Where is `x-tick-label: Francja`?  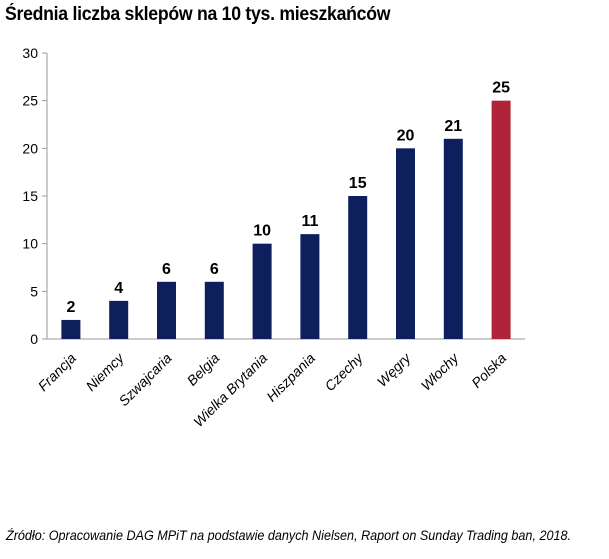 x-tick-label: Francja is located at coordinates (57, 372).